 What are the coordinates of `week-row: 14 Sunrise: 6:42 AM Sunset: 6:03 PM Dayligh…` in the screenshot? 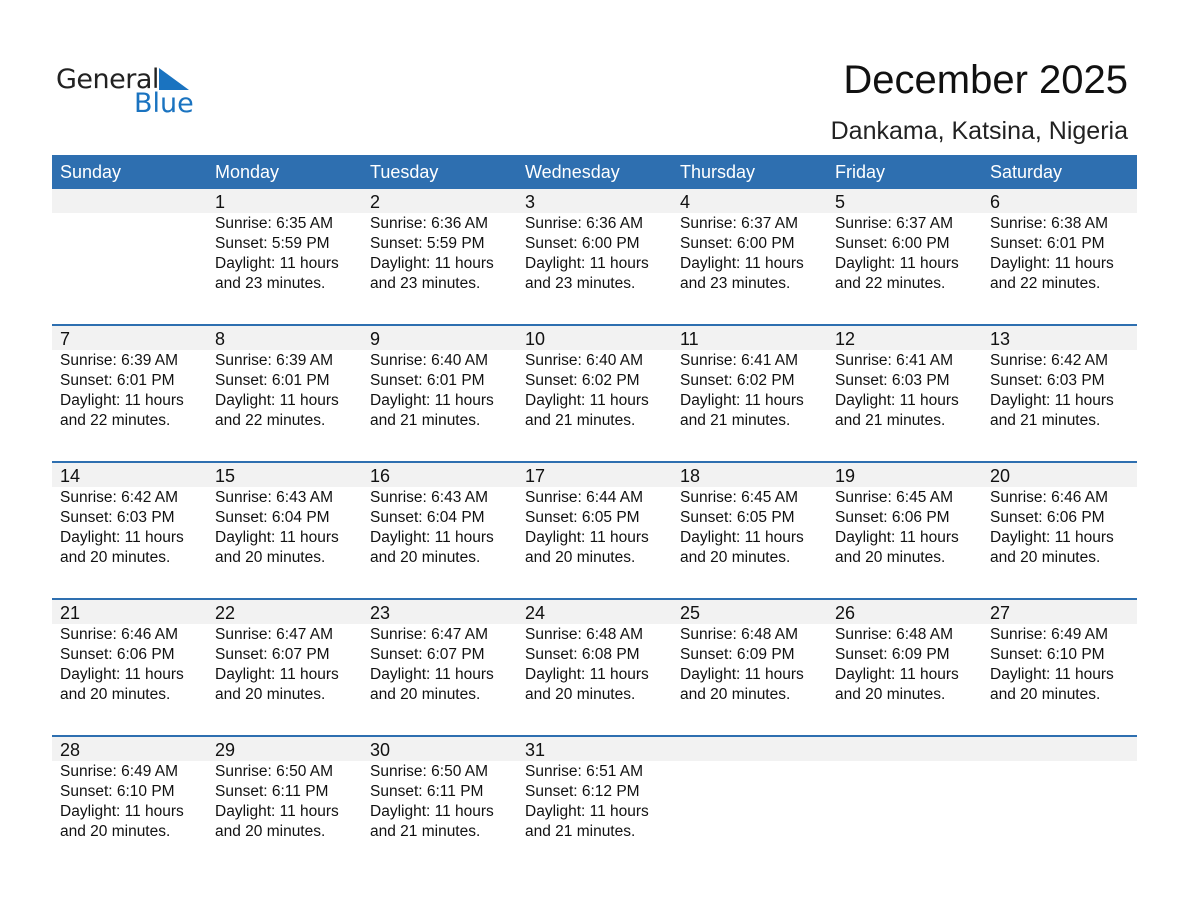 It's located at (594, 529).